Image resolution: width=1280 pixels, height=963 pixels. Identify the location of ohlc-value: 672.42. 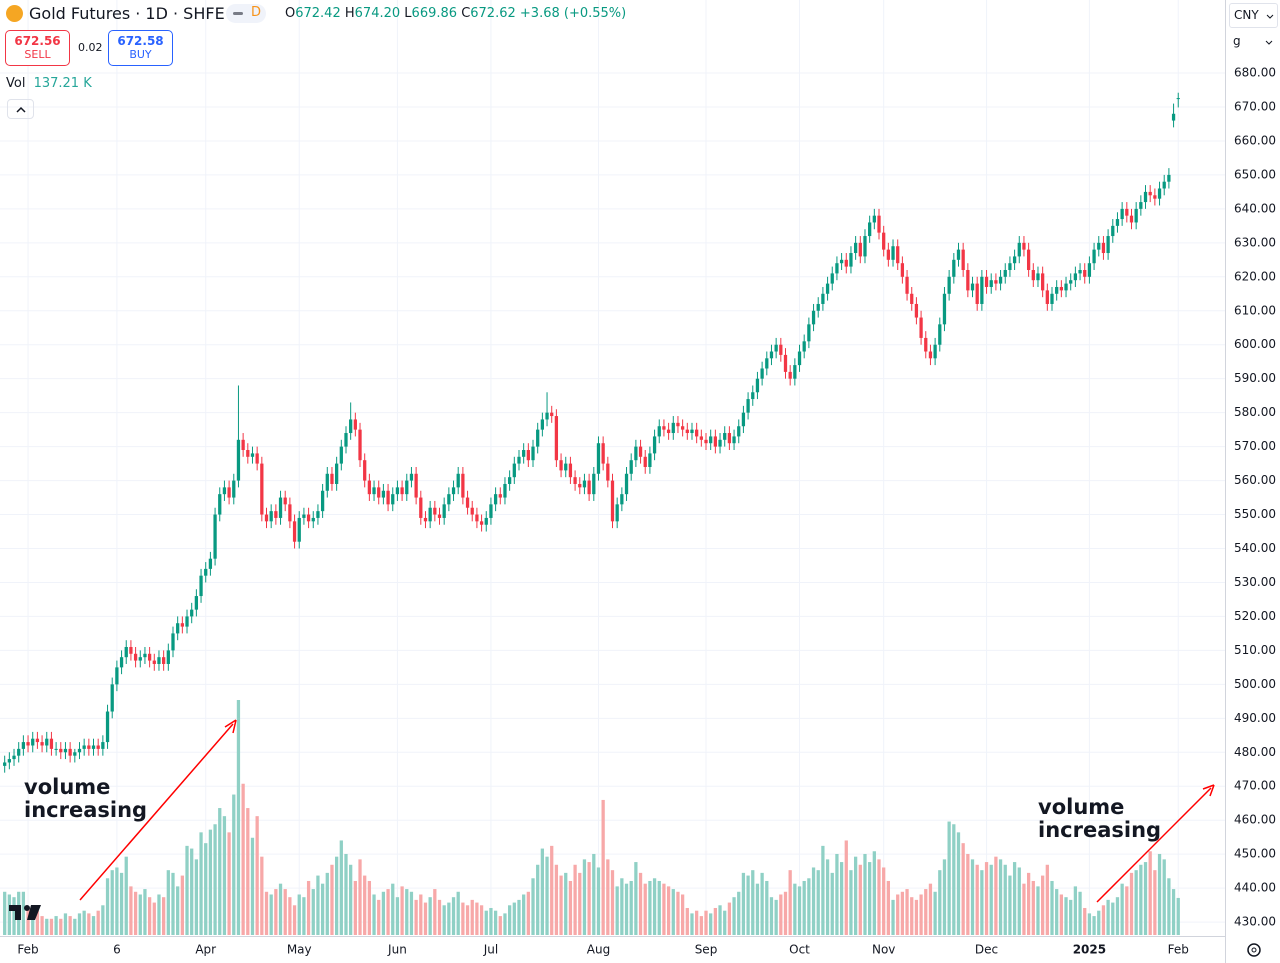
(318, 13).